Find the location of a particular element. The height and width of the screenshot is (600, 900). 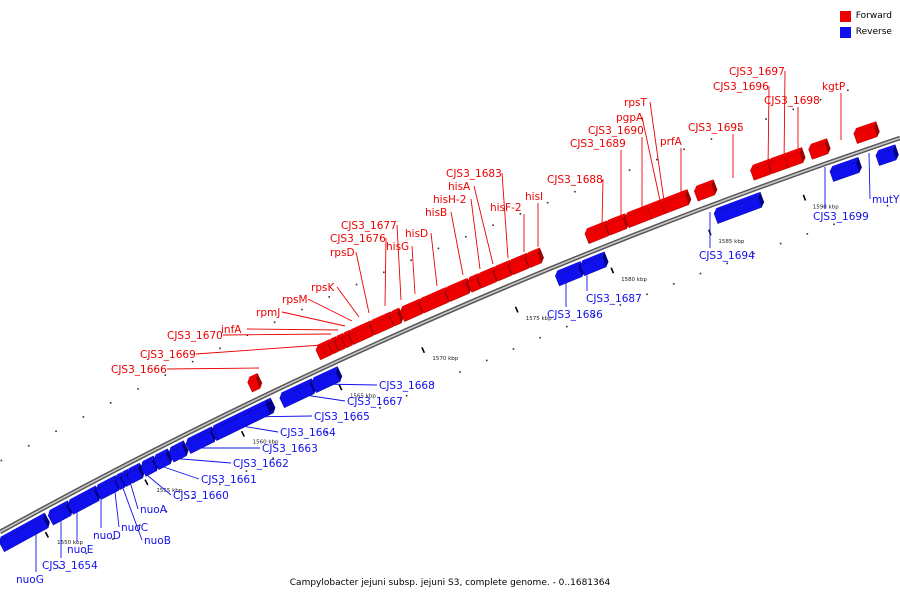

gene-label-hisG: hisG is located at coordinates (401, 268).